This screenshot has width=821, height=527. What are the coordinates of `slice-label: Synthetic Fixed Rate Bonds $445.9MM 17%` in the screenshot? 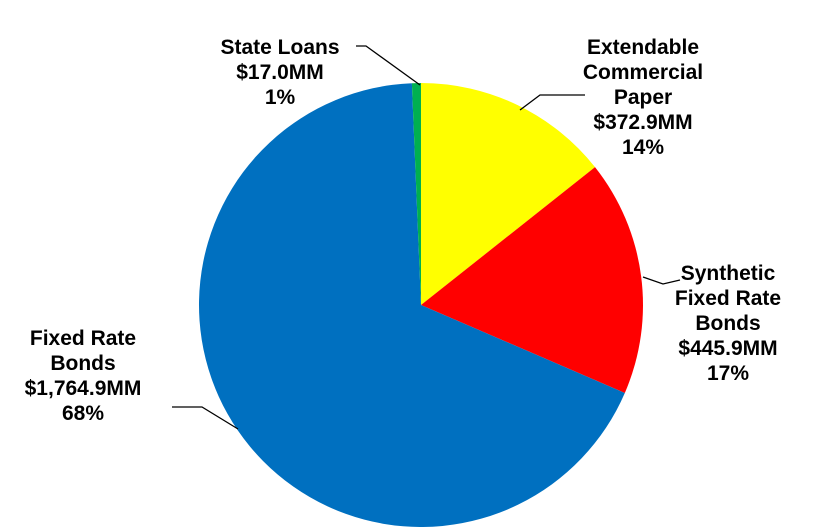 It's located at (728, 323).